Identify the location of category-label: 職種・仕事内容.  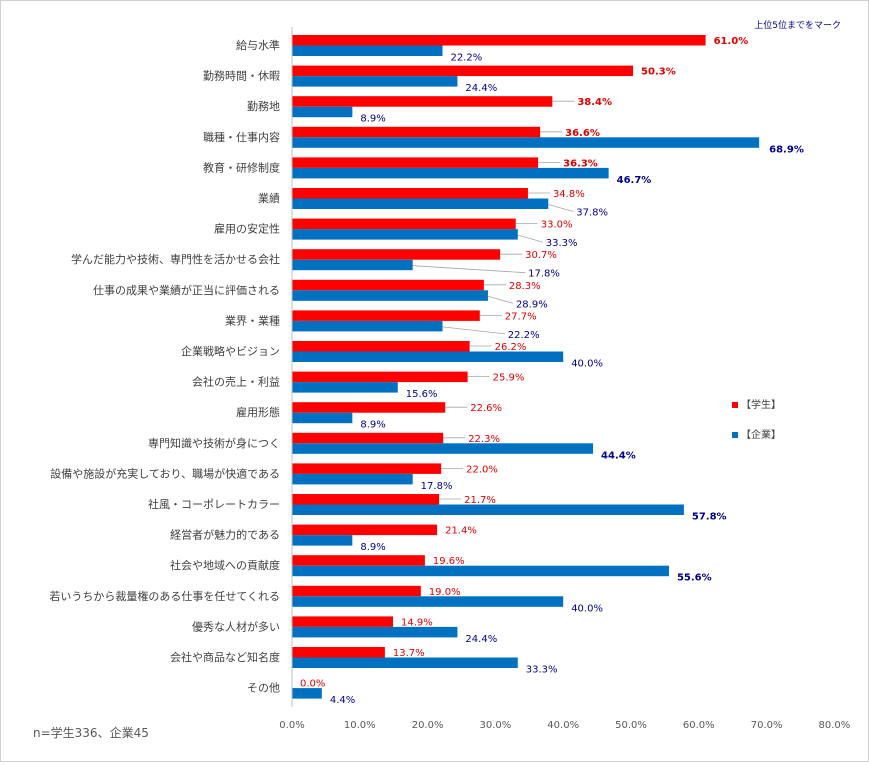
(241, 137).